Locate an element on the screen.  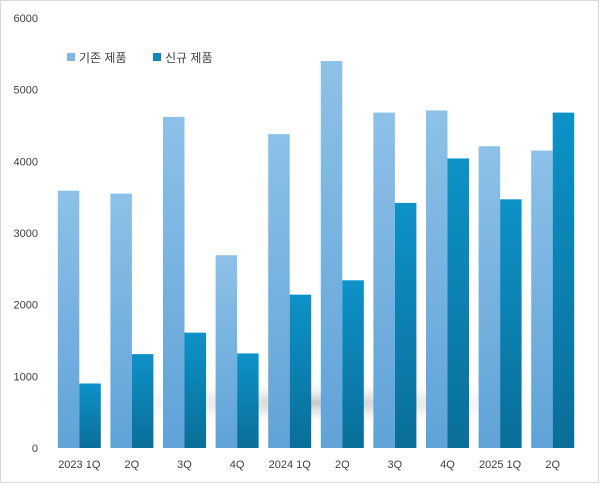
x-tick-label: 2024 1Q is located at coordinates (290, 465).